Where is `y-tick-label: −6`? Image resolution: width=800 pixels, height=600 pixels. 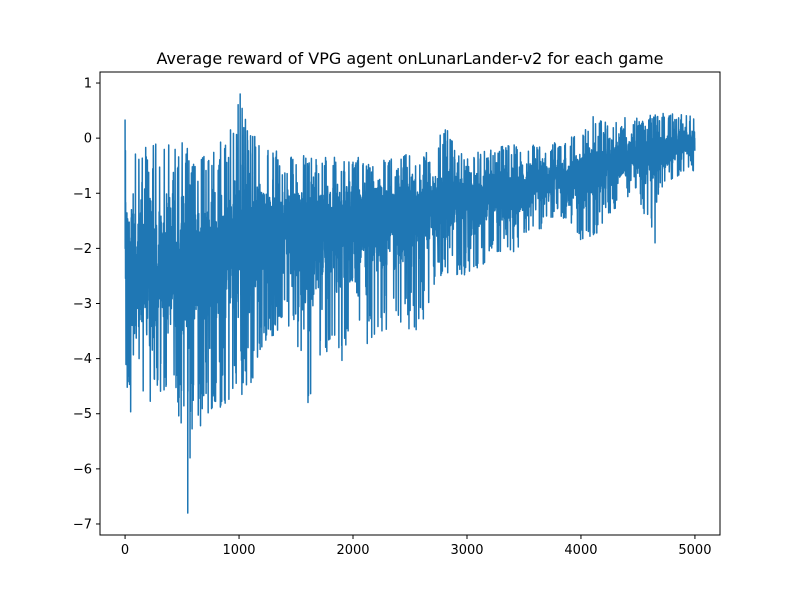 y-tick-label: −6 is located at coordinates (82, 469).